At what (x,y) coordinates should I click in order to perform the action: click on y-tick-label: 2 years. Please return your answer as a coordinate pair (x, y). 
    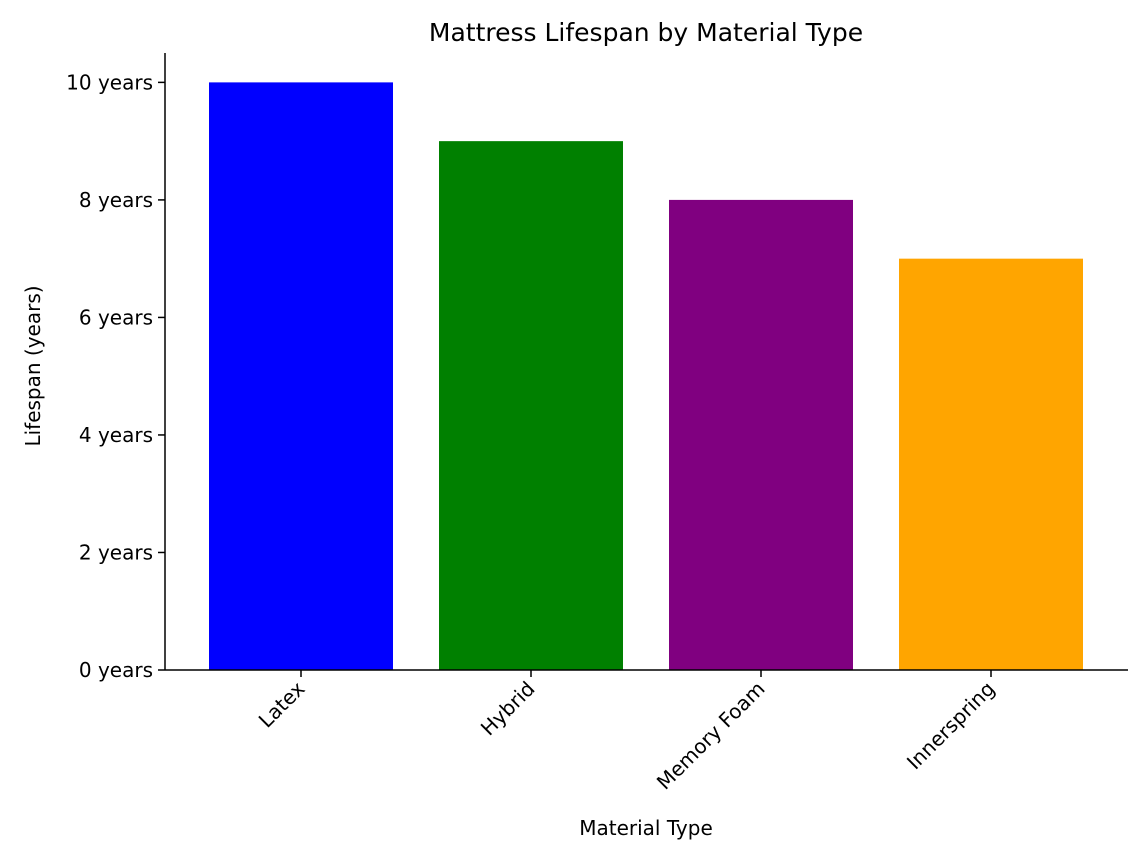
    Looking at the image, I should click on (116, 552).